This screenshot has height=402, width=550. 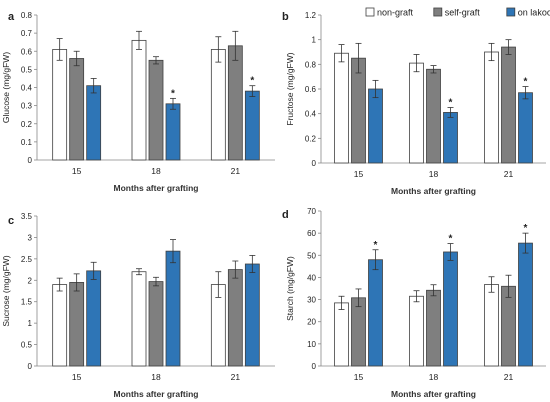 What do you see at coordinates (27, 124) in the screenshot?
I see `y-tick-label: 0.2` at bounding box center [27, 124].